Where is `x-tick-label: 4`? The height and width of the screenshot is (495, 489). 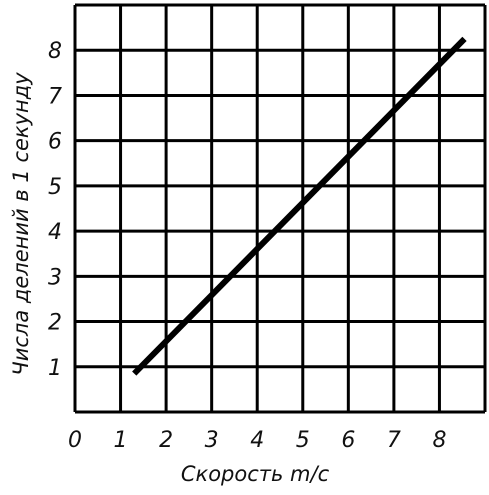
x-tick-label: 4 is located at coordinates (257, 440).